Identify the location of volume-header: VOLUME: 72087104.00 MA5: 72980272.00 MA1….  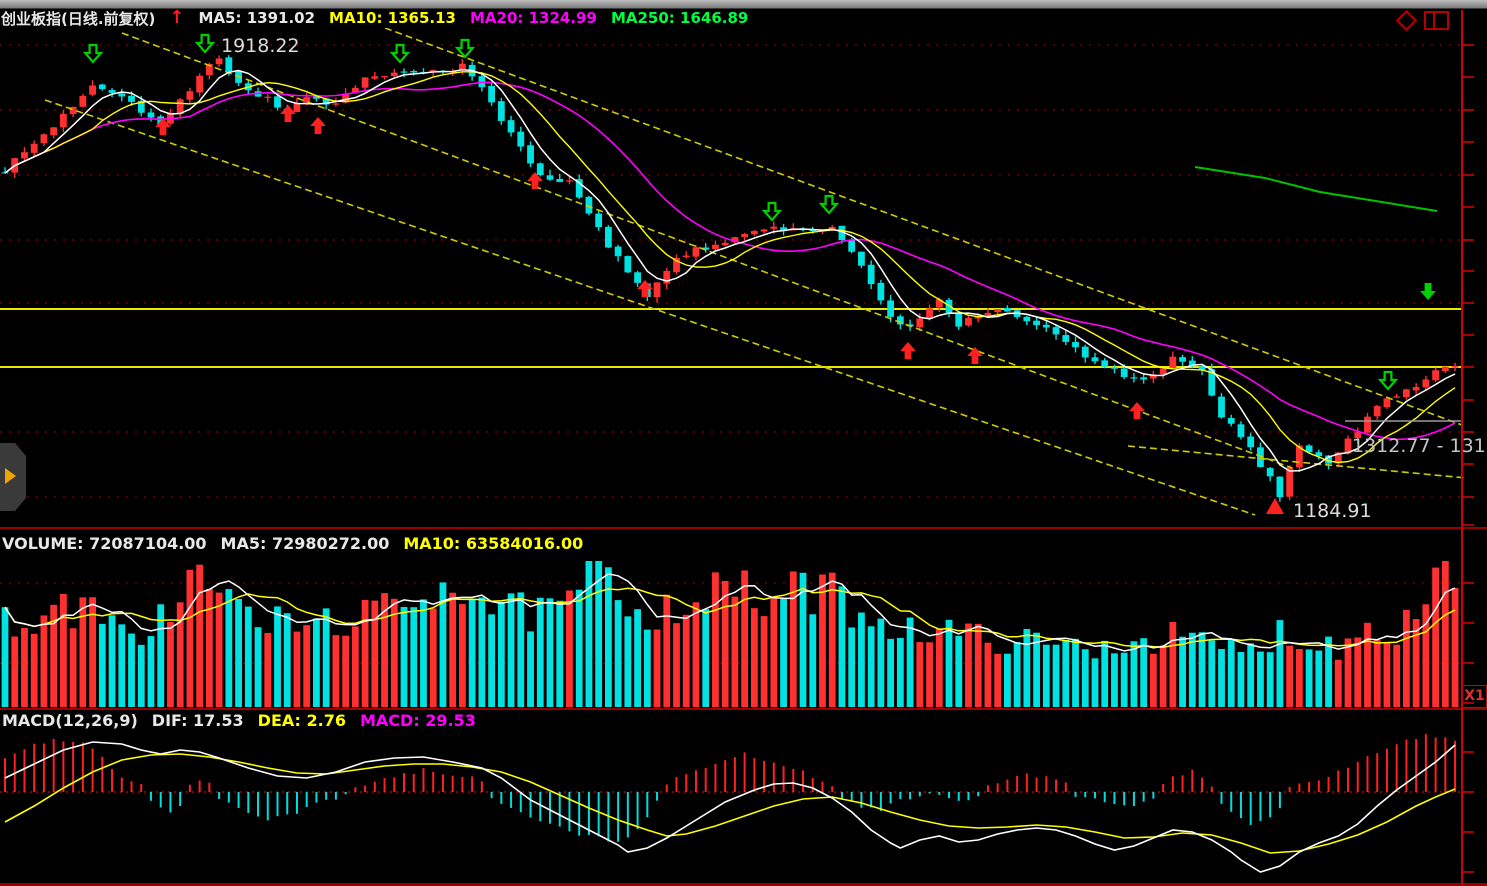
(292, 543).